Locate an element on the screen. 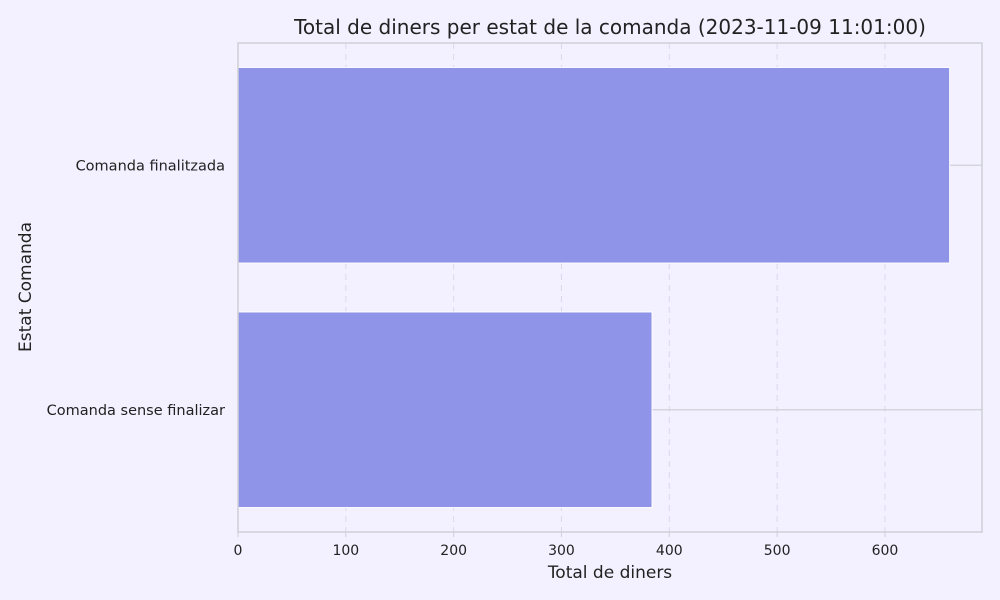  y-axis-label: Estat Comanda is located at coordinates (26, 287).